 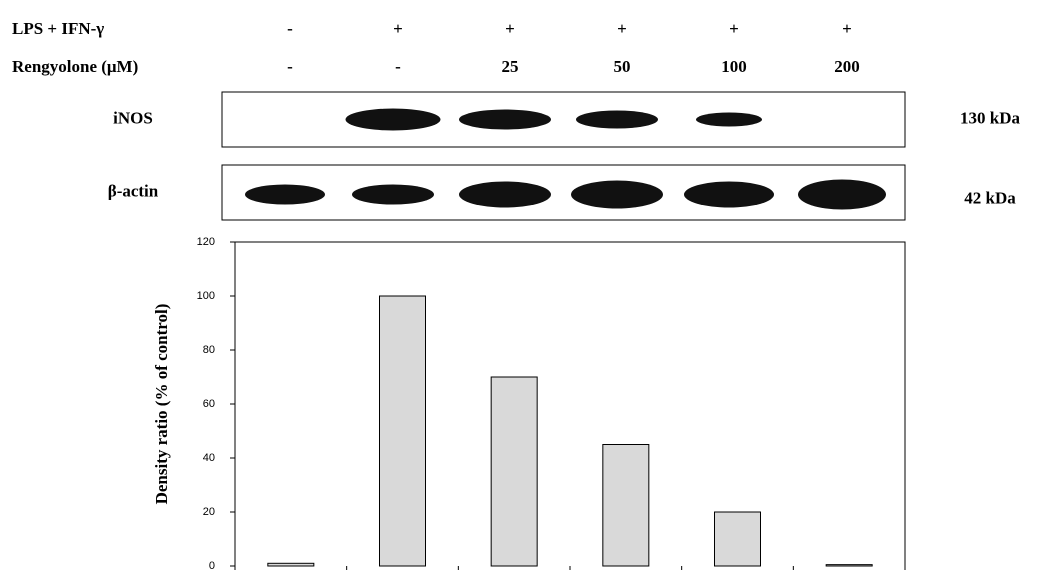 What do you see at coordinates (990, 117) in the screenshot?
I see `blot-size: 130 kDa` at bounding box center [990, 117].